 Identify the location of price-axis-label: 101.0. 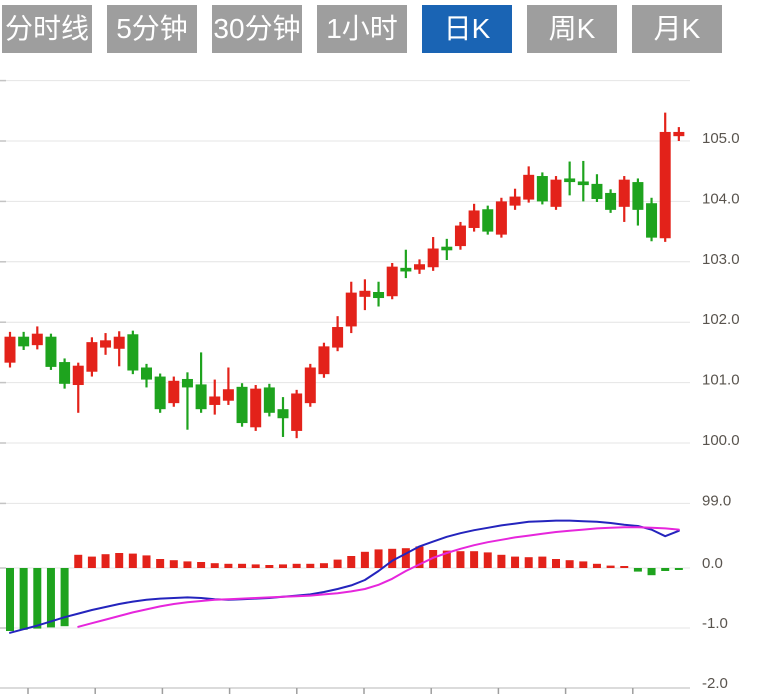
(721, 380).